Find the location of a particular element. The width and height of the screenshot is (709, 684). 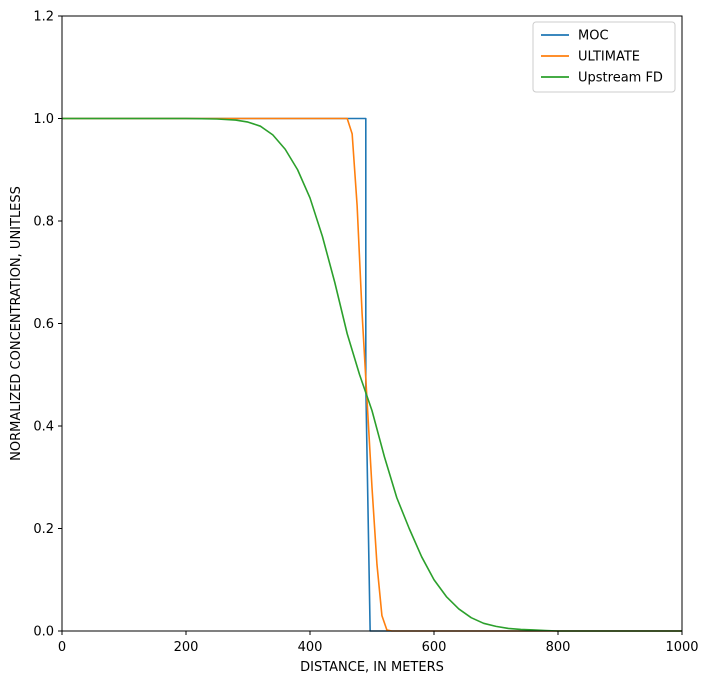

x-tick-label: 800 is located at coordinates (558, 647).